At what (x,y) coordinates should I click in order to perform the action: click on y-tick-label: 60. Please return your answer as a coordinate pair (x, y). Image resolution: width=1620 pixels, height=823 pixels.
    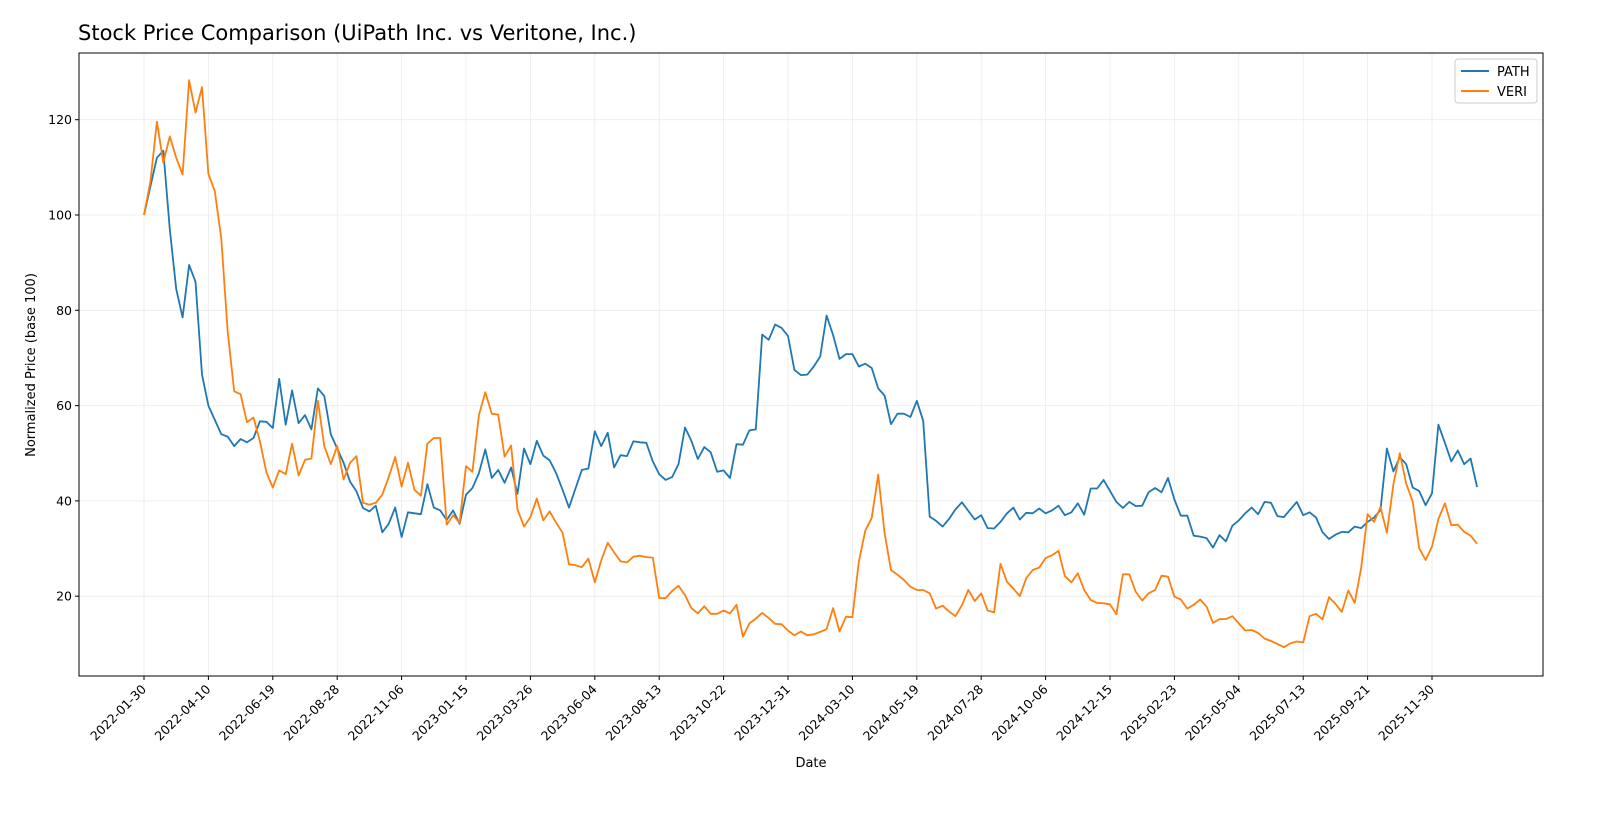
    Looking at the image, I should click on (64, 405).